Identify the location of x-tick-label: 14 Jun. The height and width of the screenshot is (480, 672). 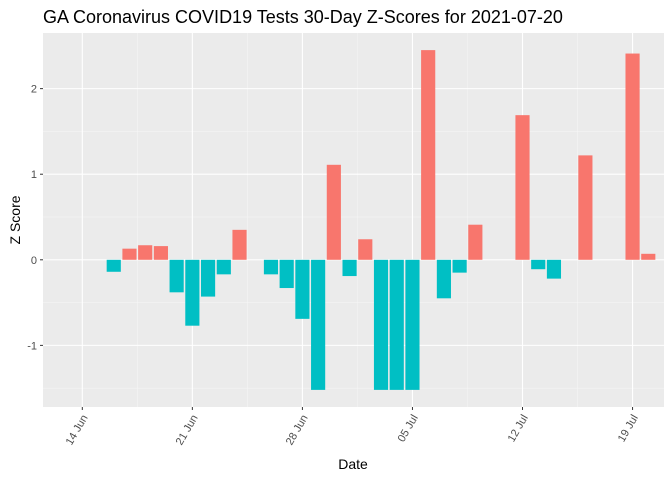
(77, 430).